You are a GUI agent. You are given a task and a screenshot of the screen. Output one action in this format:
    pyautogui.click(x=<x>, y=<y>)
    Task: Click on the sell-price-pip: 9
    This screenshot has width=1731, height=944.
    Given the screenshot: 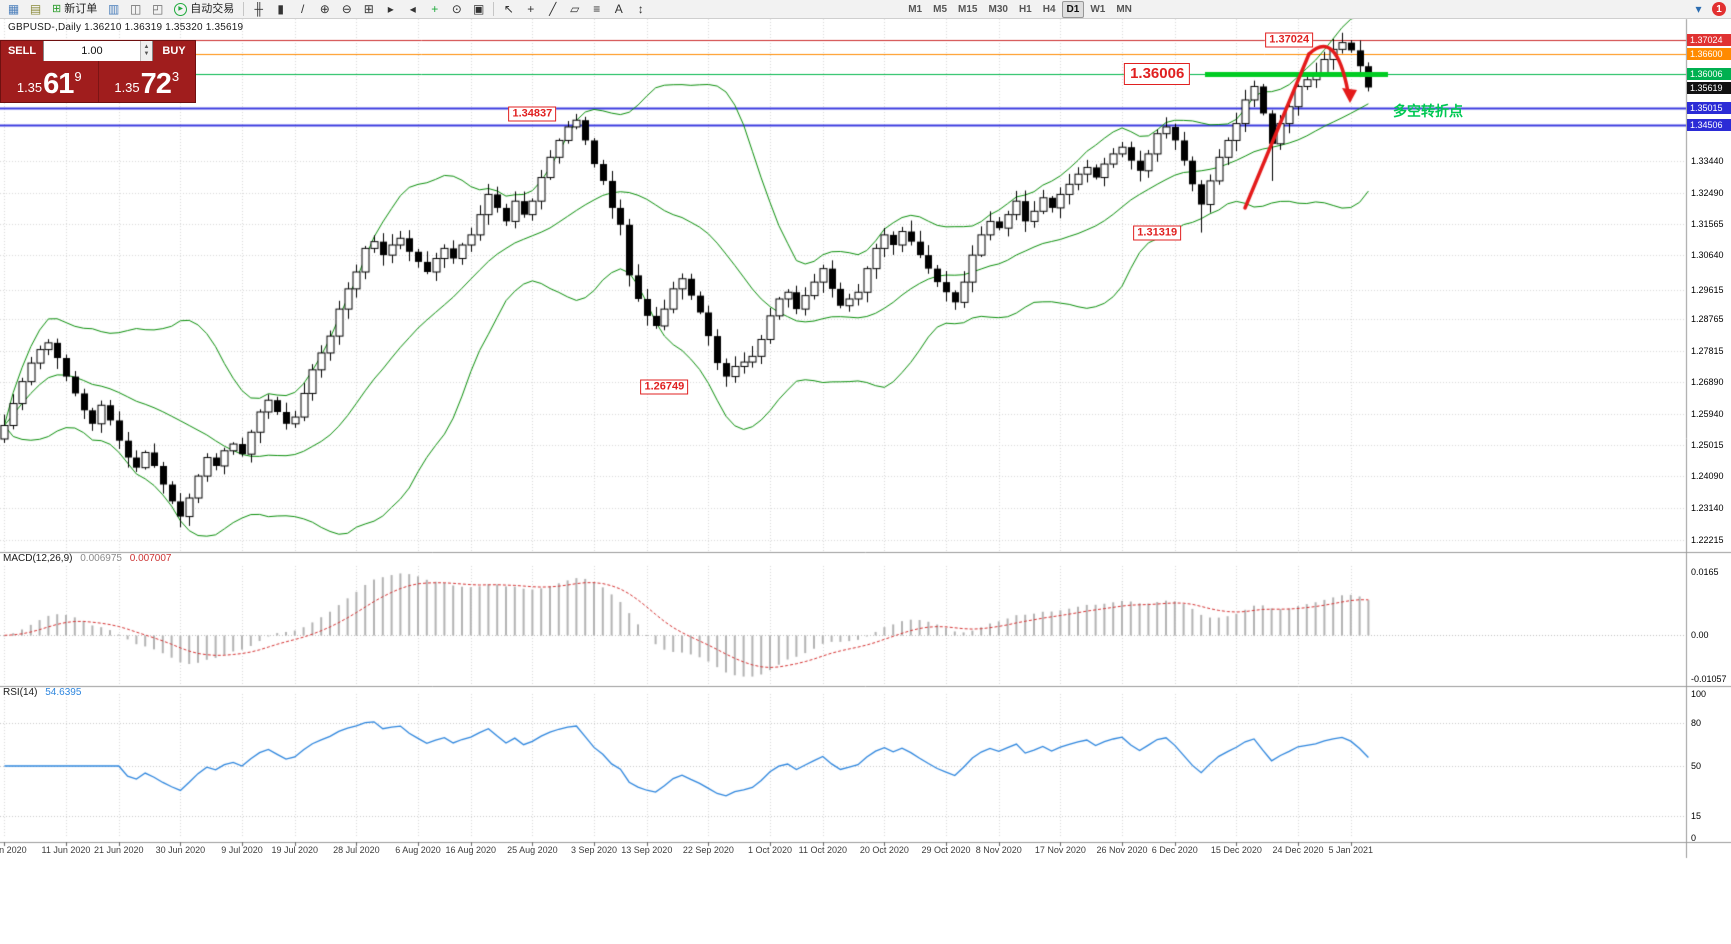 What is the action you would take?
    pyautogui.click(x=78, y=76)
    